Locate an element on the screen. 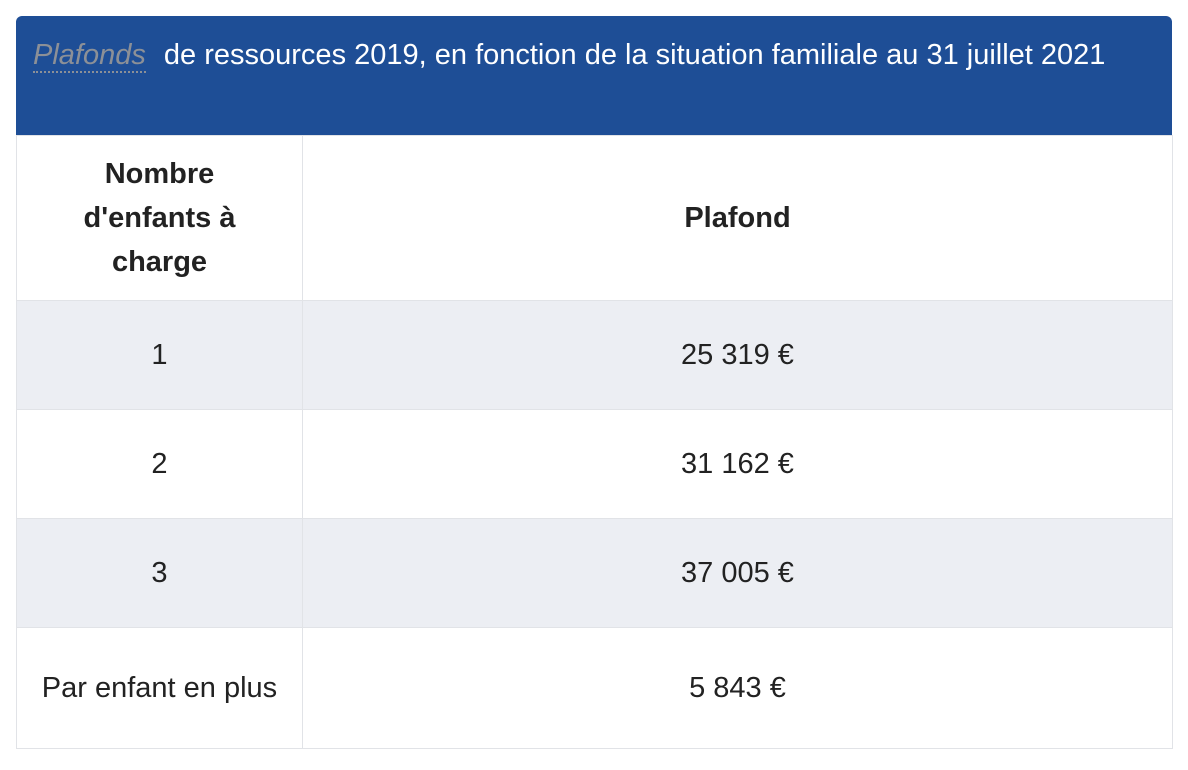  cell-children: 2 is located at coordinates (159, 464).